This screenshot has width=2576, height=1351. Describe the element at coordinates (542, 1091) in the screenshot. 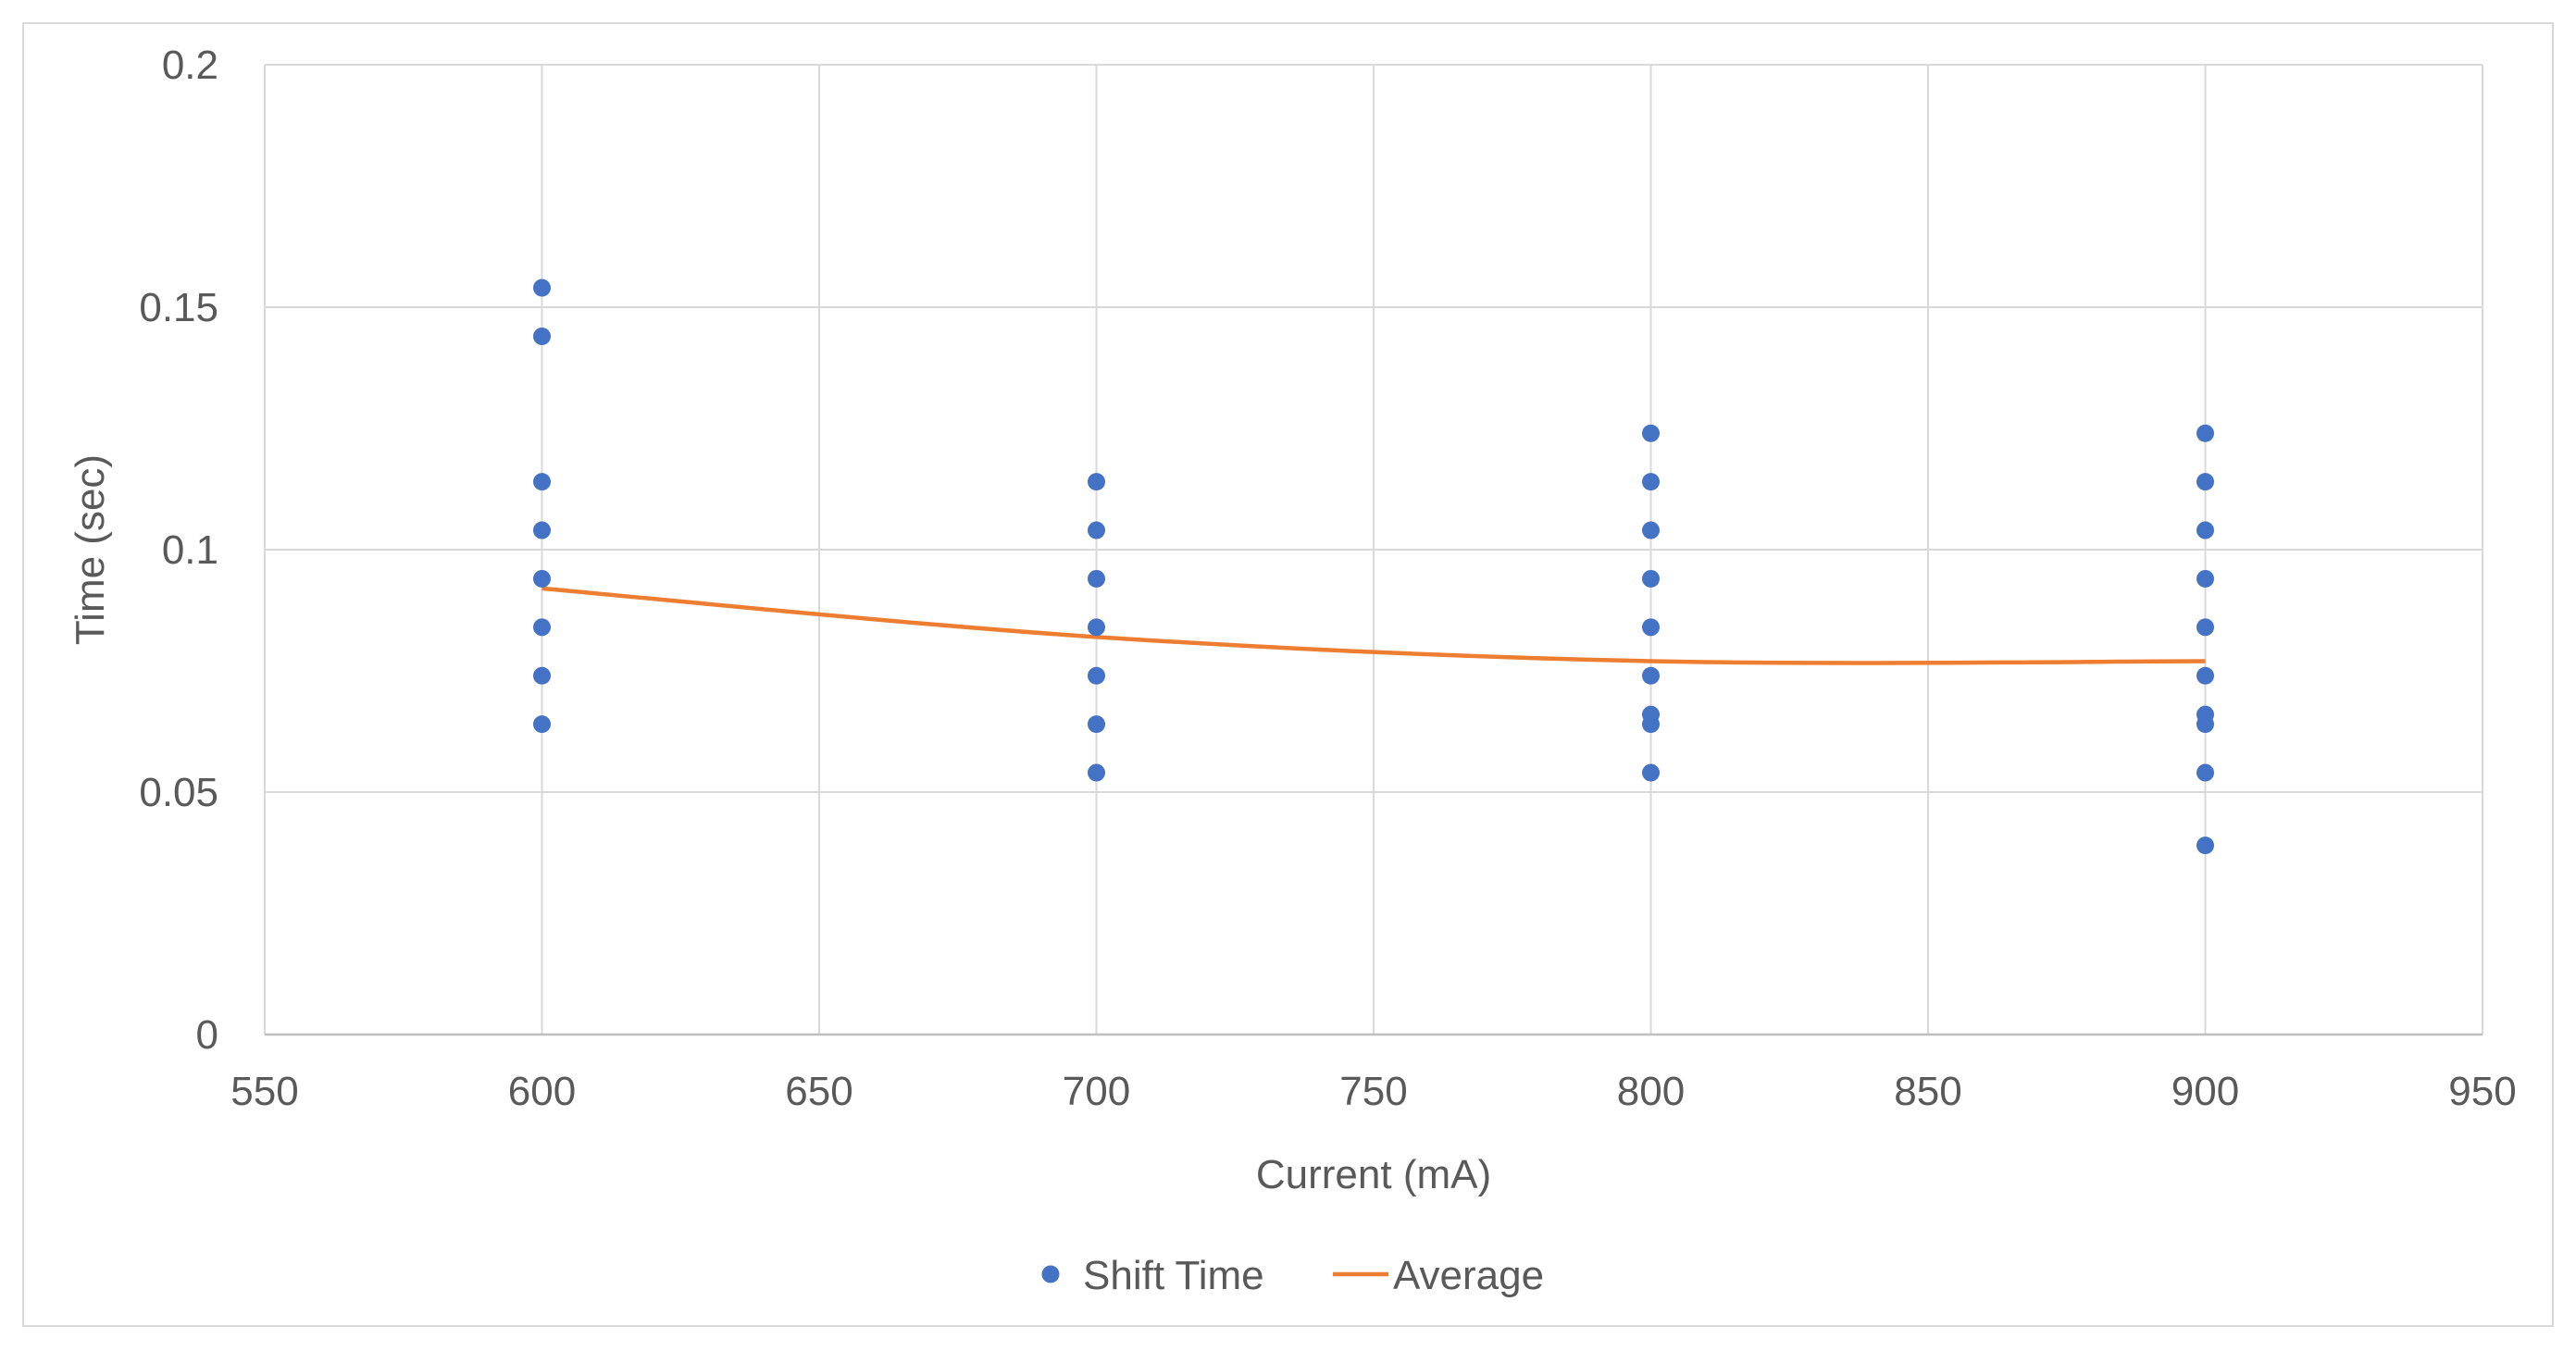

I see `x-tick-label: 600` at that location.